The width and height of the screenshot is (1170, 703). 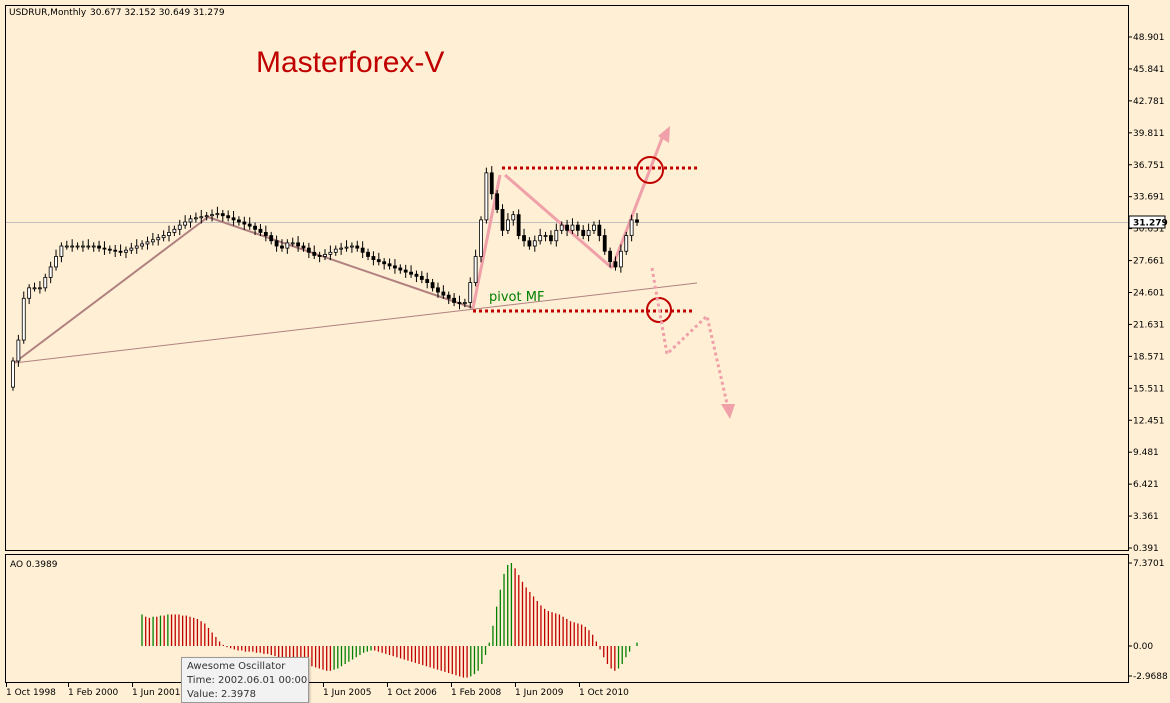 What do you see at coordinates (236, 666) in the screenshot?
I see `tooltip-title: Awesome Oscillator` at bounding box center [236, 666].